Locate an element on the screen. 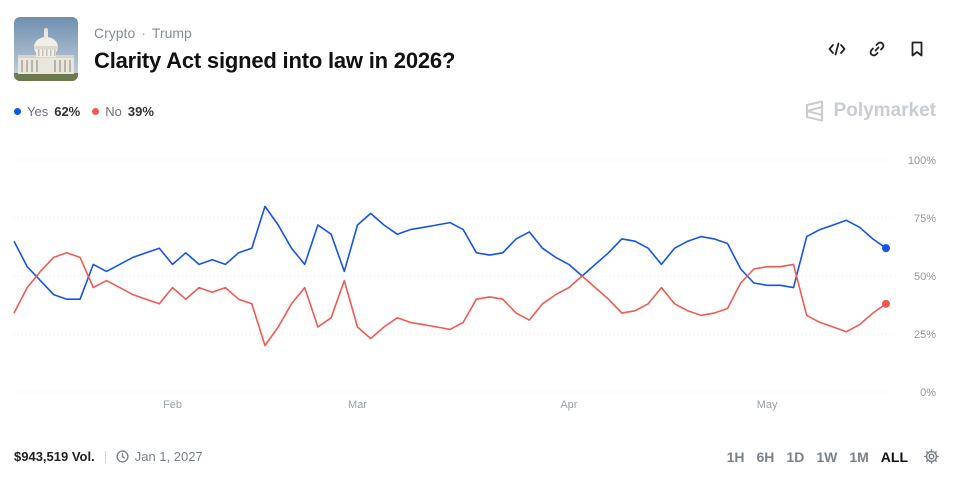 The height and width of the screenshot is (488, 968). market-thumbnail is located at coordinates (46, 49).